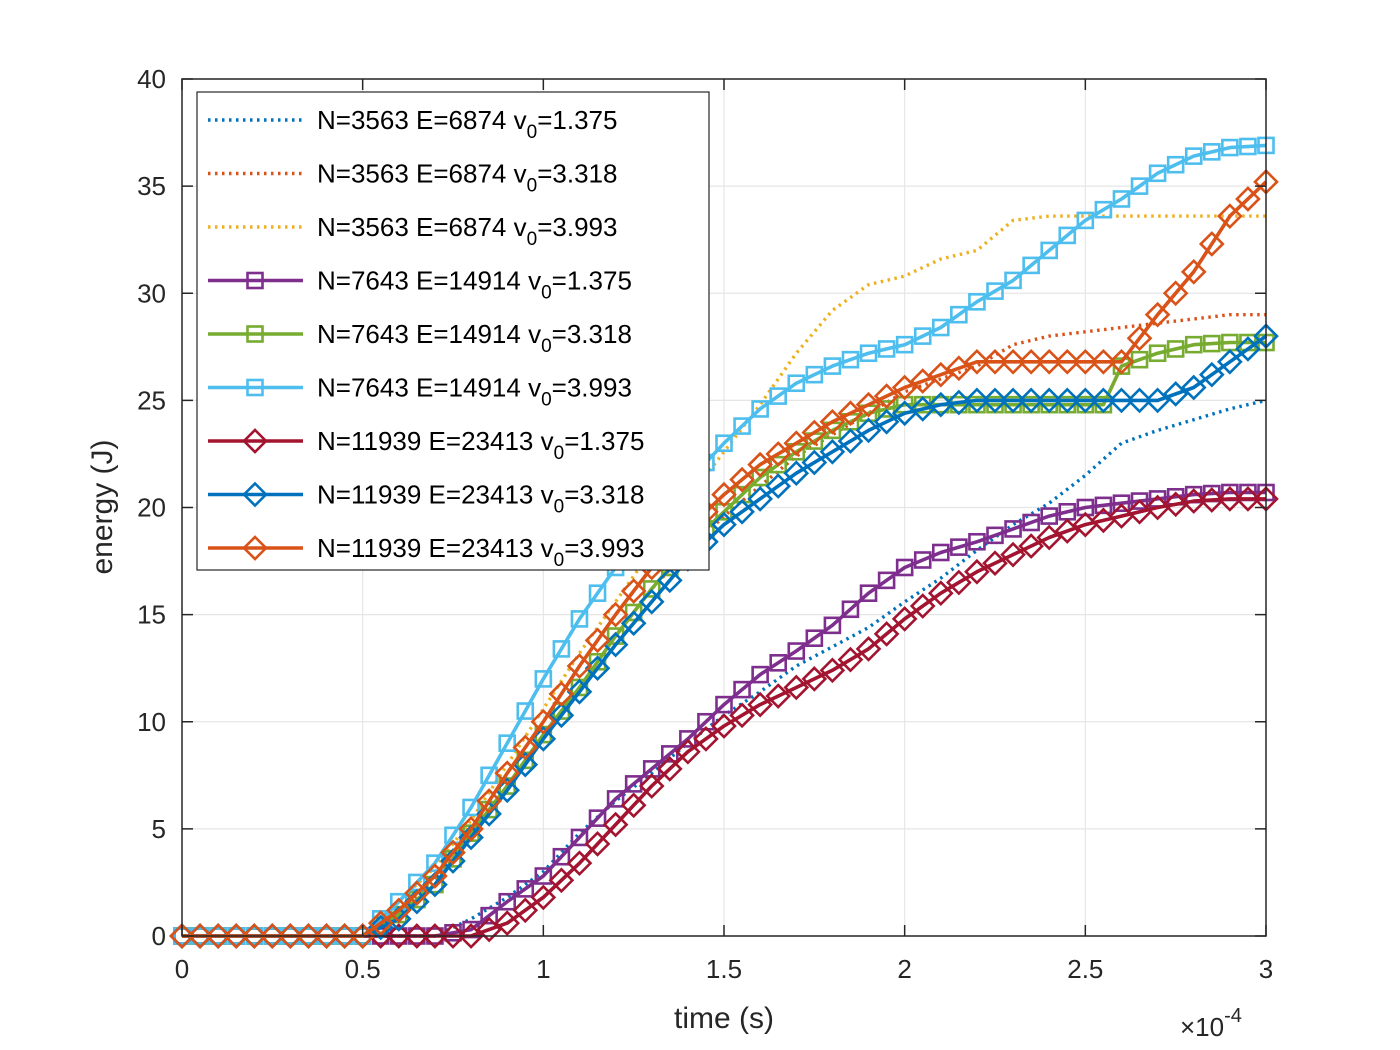 The width and height of the screenshot is (1400, 1050). Describe the element at coordinates (1233, 1016) in the screenshot. I see `x-multiplier-exponent: -4` at that location.